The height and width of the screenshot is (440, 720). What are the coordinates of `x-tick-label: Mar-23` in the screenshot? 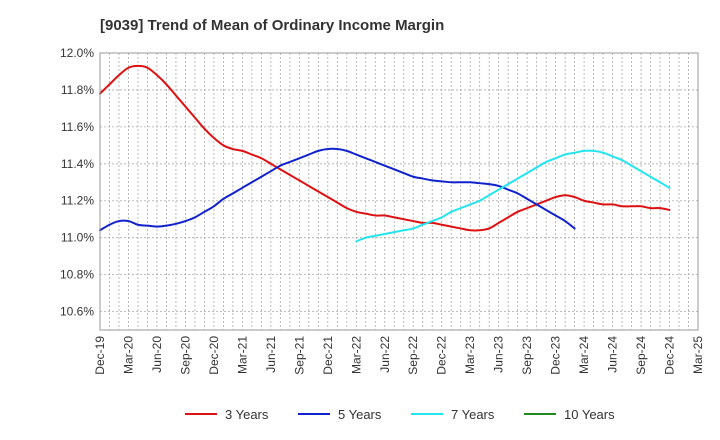 It's located at (470, 355).